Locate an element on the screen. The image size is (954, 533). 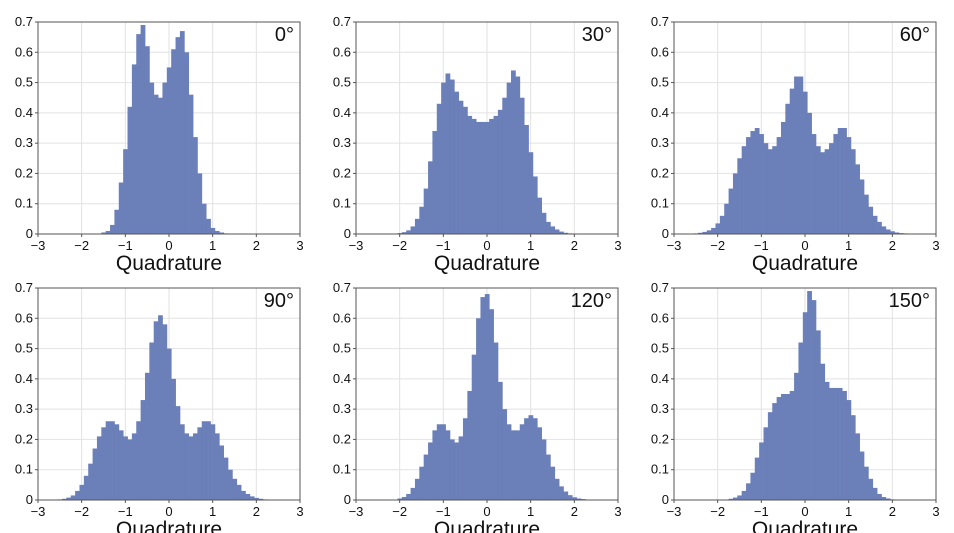
y-tick-label: 0.2 is located at coordinates (24, 438).